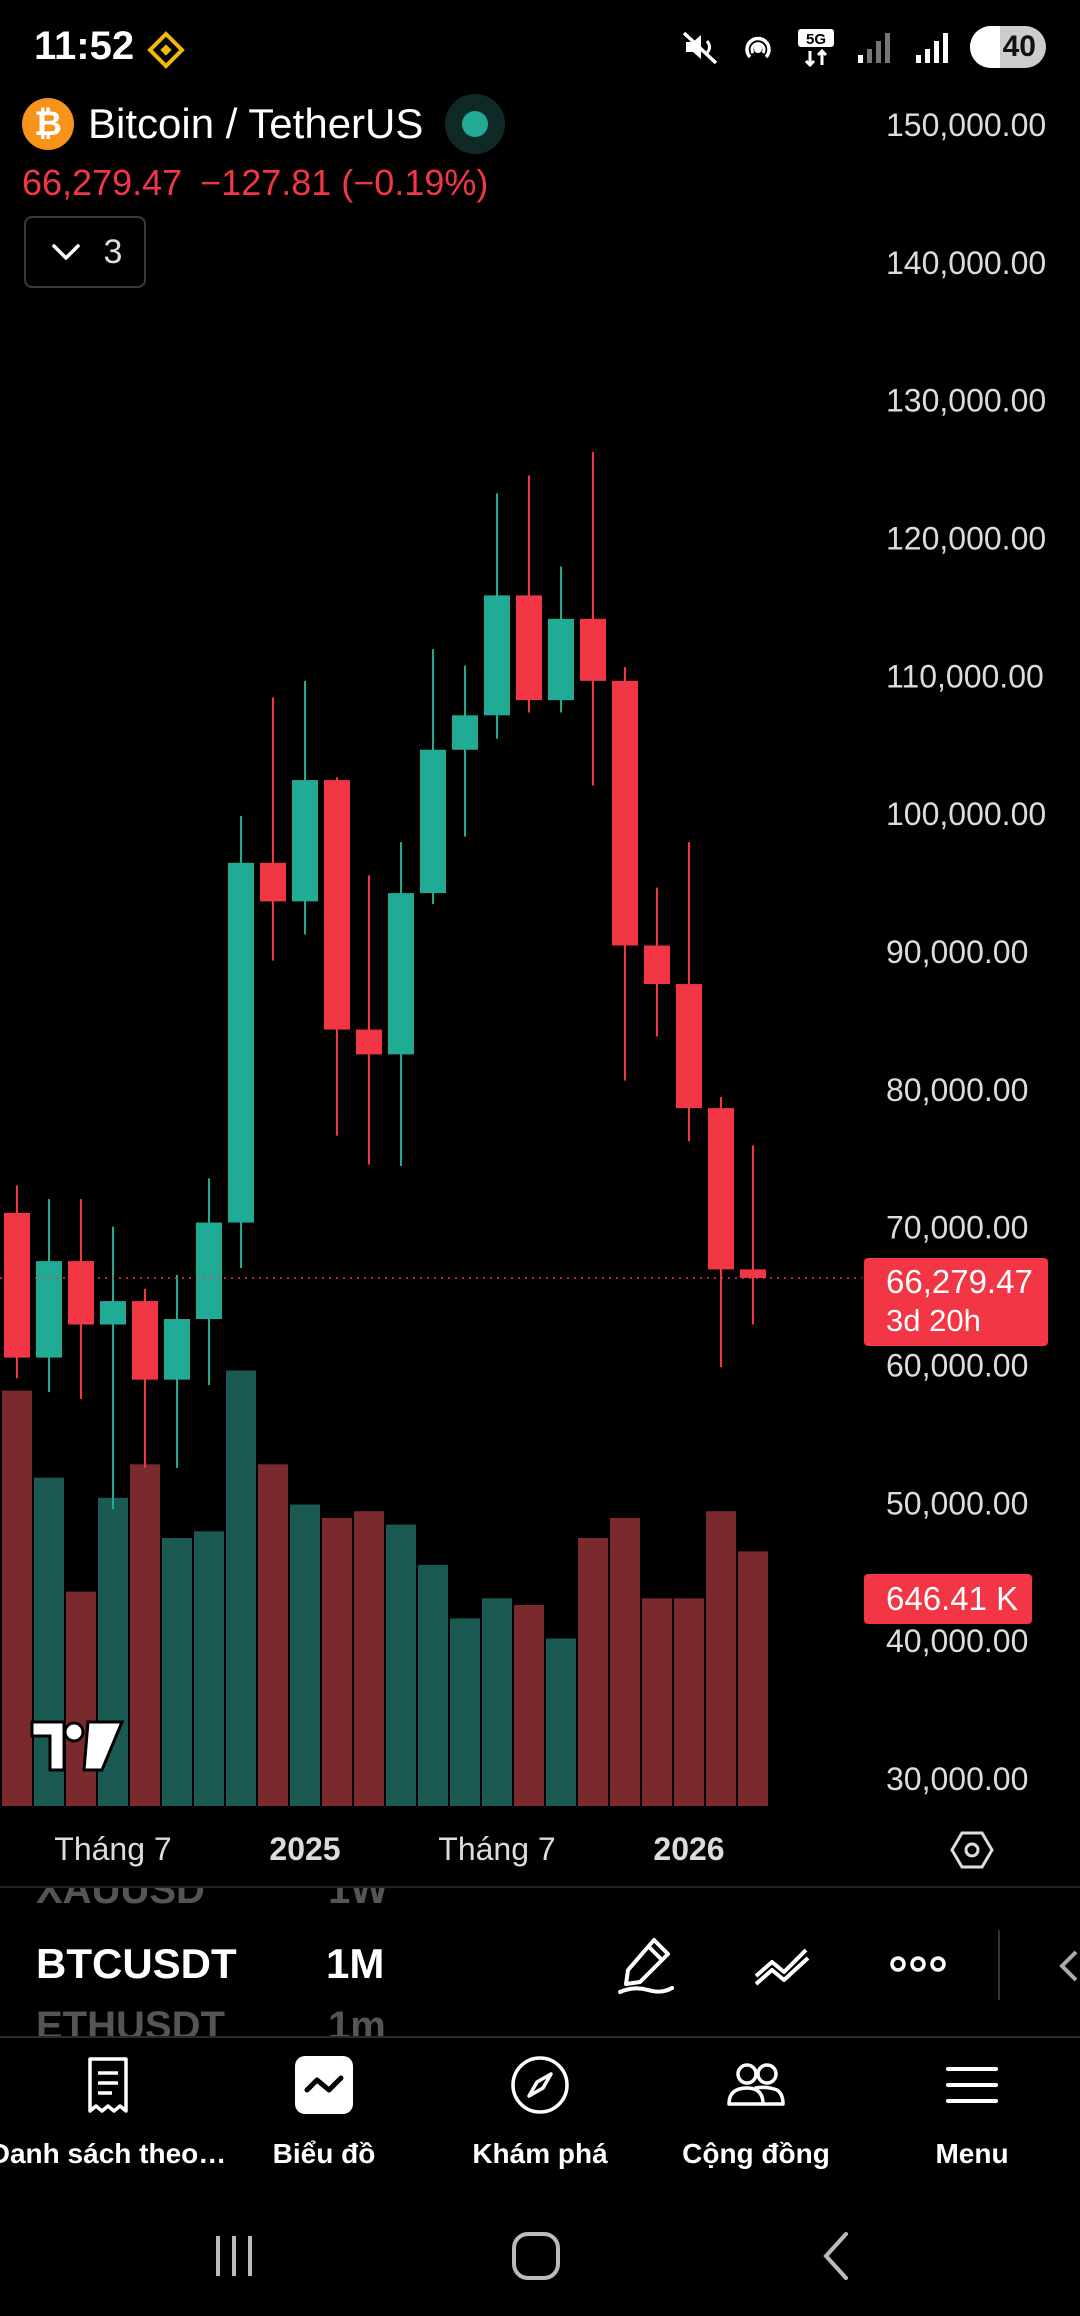  What do you see at coordinates (957, 1366) in the screenshot?
I see `price-axis-label: 60,000.00` at bounding box center [957, 1366].